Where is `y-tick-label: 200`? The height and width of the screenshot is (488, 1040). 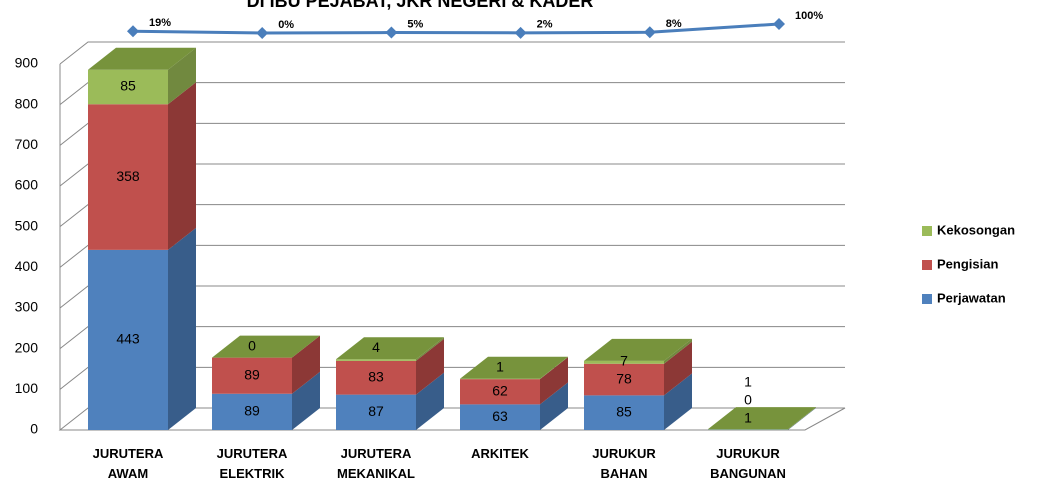 y-tick-label: 200 is located at coordinates (27, 347).